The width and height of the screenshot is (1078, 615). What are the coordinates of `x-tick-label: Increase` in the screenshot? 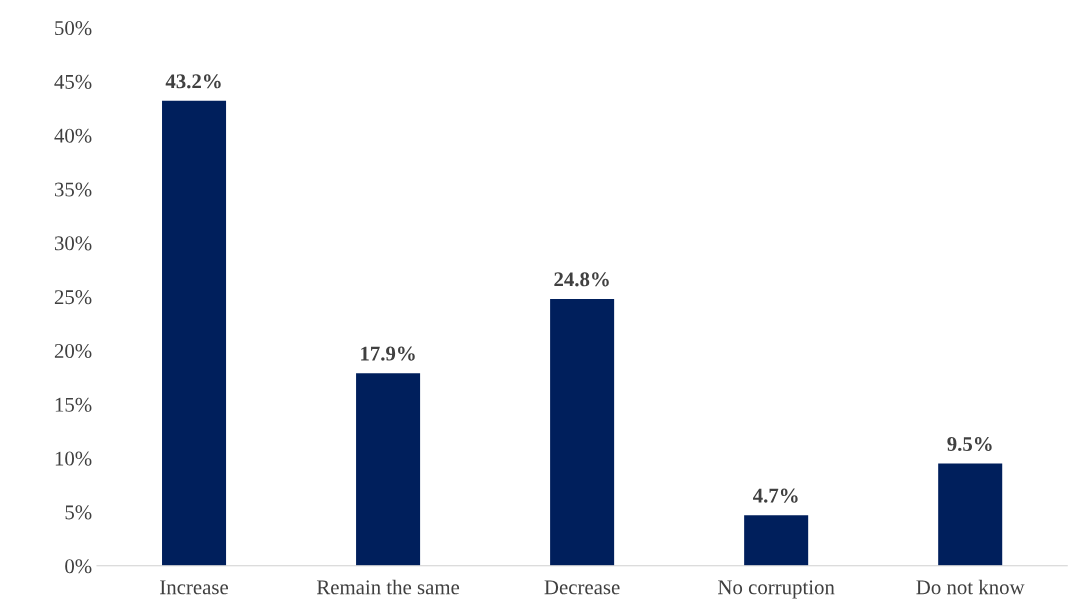 It's located at (194, 587).